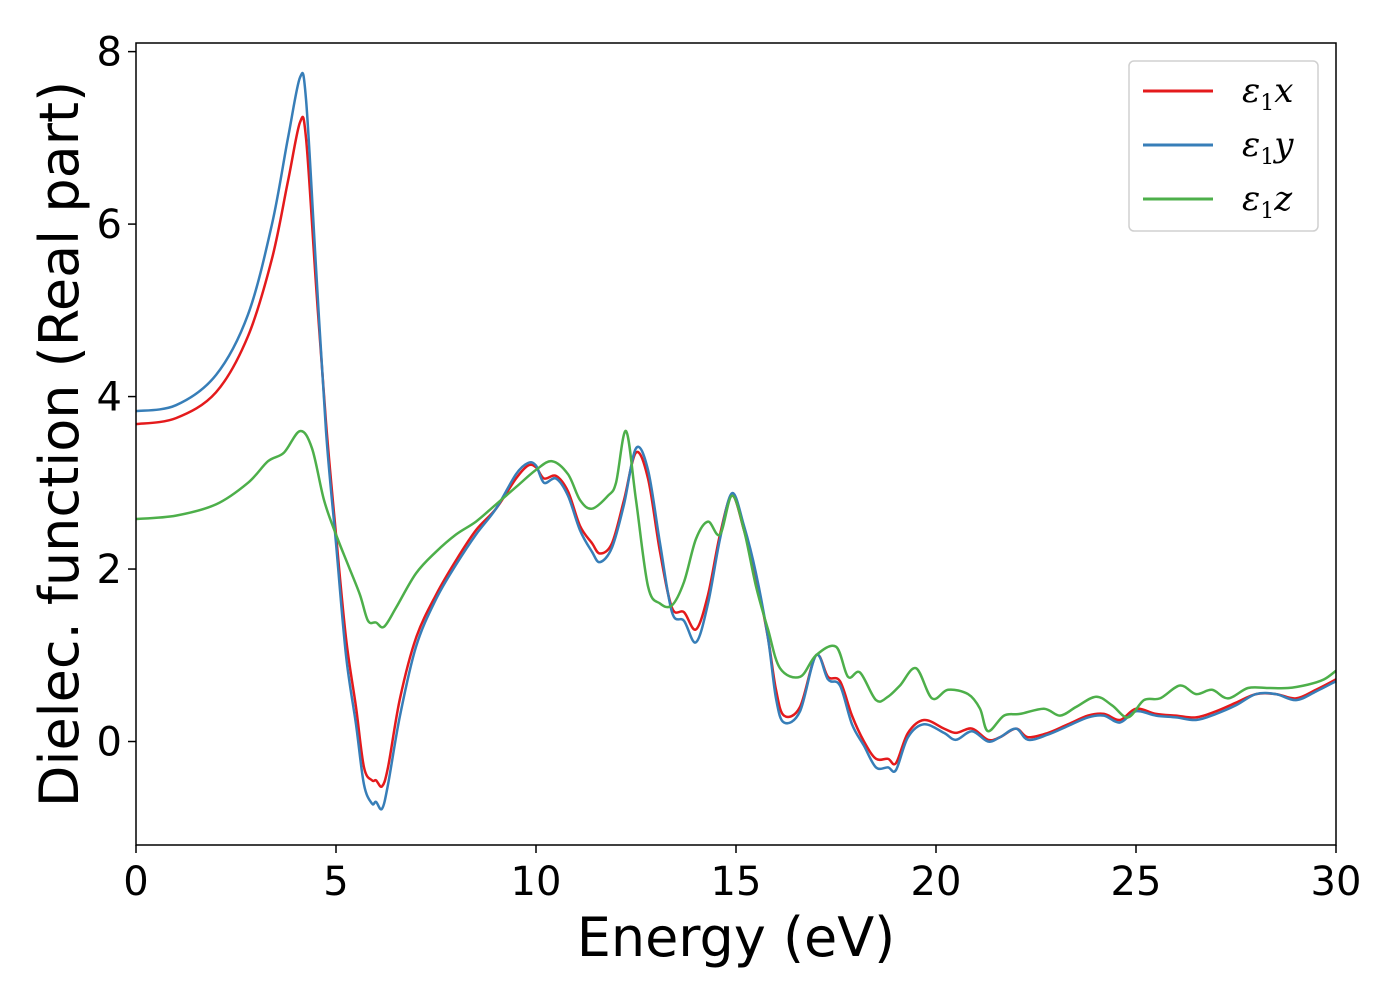 The image size is (1400, 1000). Describe the element at coordinates (335, 882) in the screenshot. I see `x-tick-label: 5` at that location.